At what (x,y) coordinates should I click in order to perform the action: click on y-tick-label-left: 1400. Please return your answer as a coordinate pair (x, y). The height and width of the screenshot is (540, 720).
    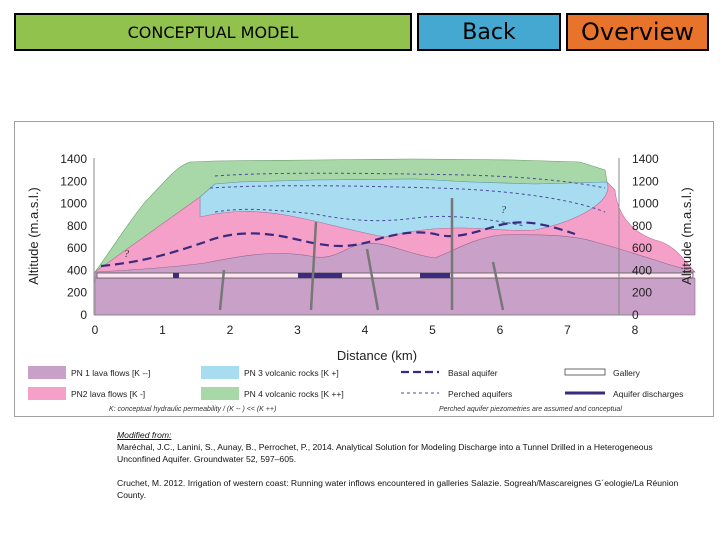
    Looking at the image, I should click on (73, 159).